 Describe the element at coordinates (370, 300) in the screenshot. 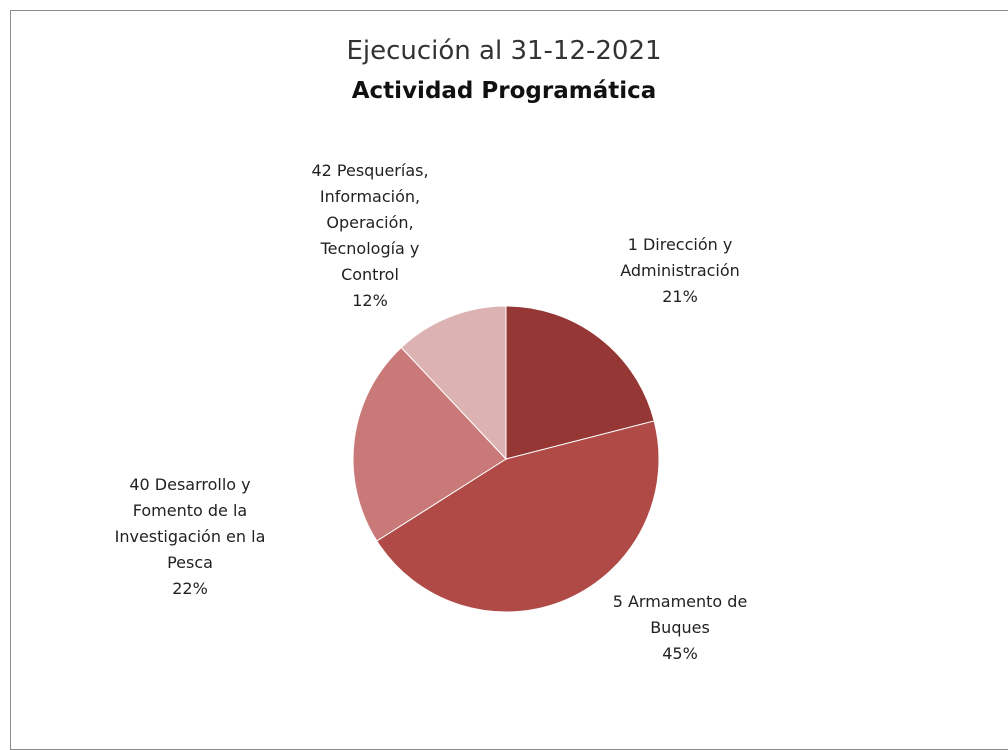

I see `slice-percent-label: 12%` at that location.